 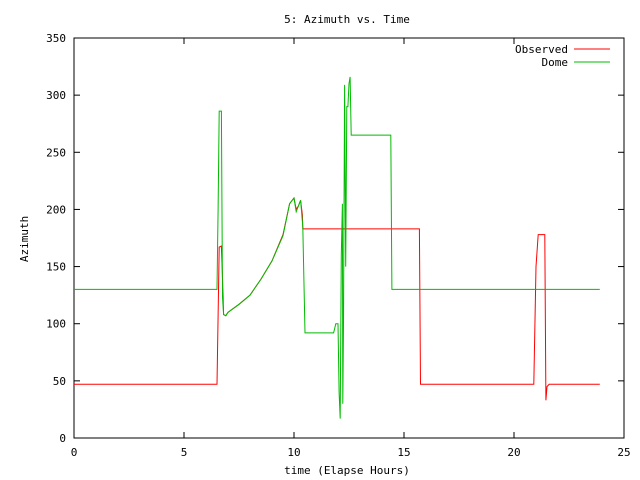 I want to click on x-tick-label: 20, so click(x=513, y=452).